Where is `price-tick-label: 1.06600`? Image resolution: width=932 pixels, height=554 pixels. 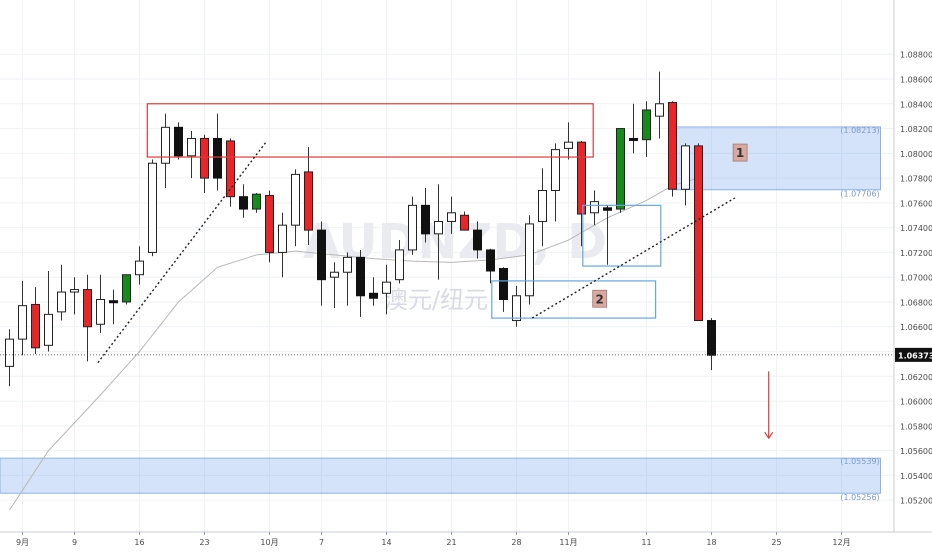 price-tick-label: 1.06600 is located at coordinates (916, 327).